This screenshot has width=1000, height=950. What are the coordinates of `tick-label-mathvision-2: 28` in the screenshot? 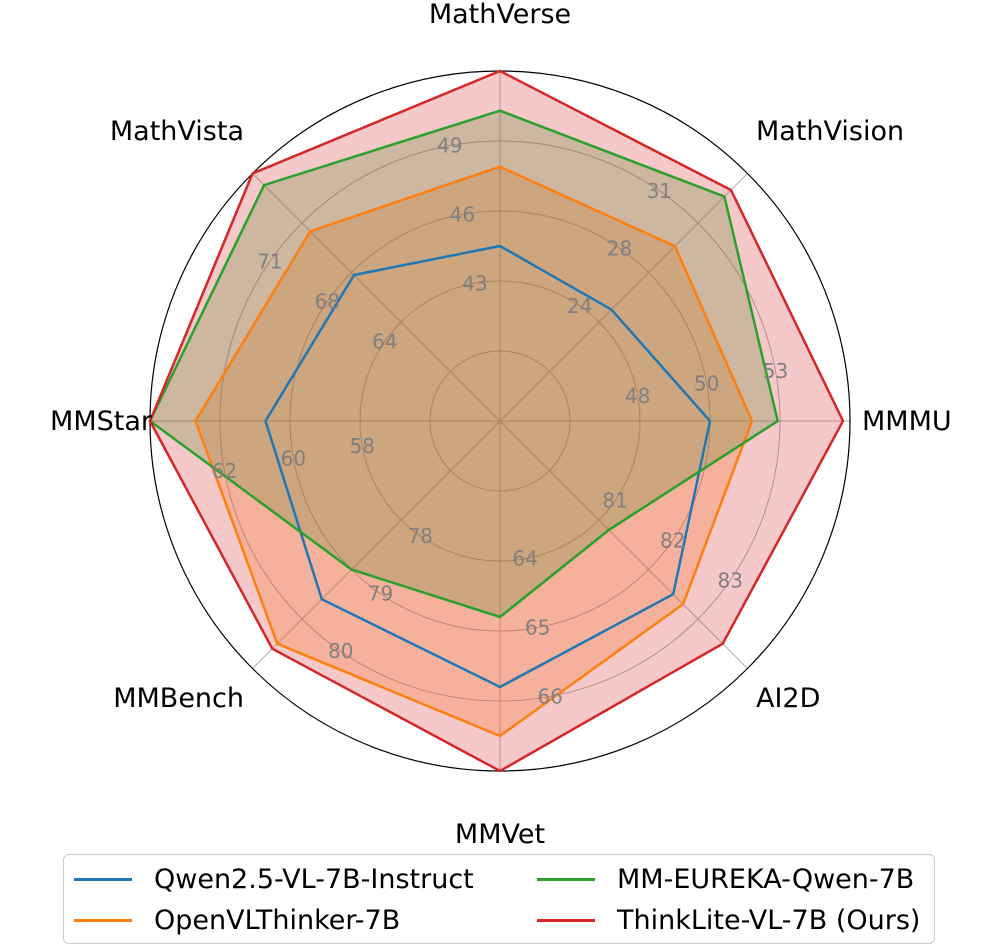 It's located at (619, 248).